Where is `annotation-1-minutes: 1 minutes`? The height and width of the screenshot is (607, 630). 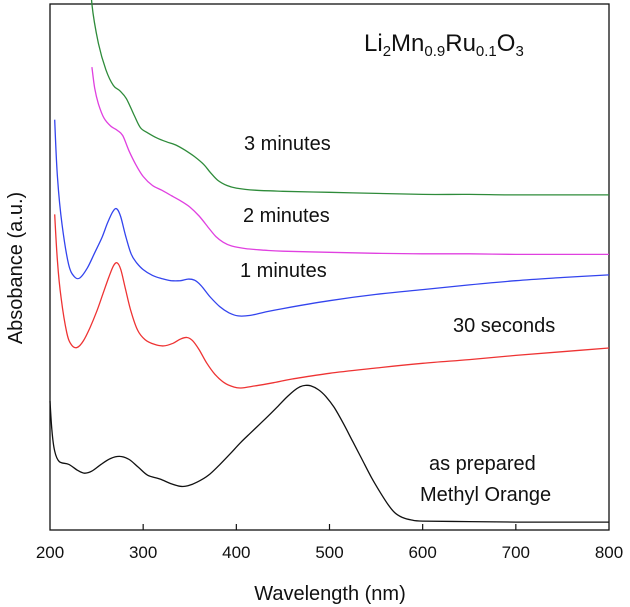 annotation-1-minutes: 1 minutes is located at coordinates (283, 271).